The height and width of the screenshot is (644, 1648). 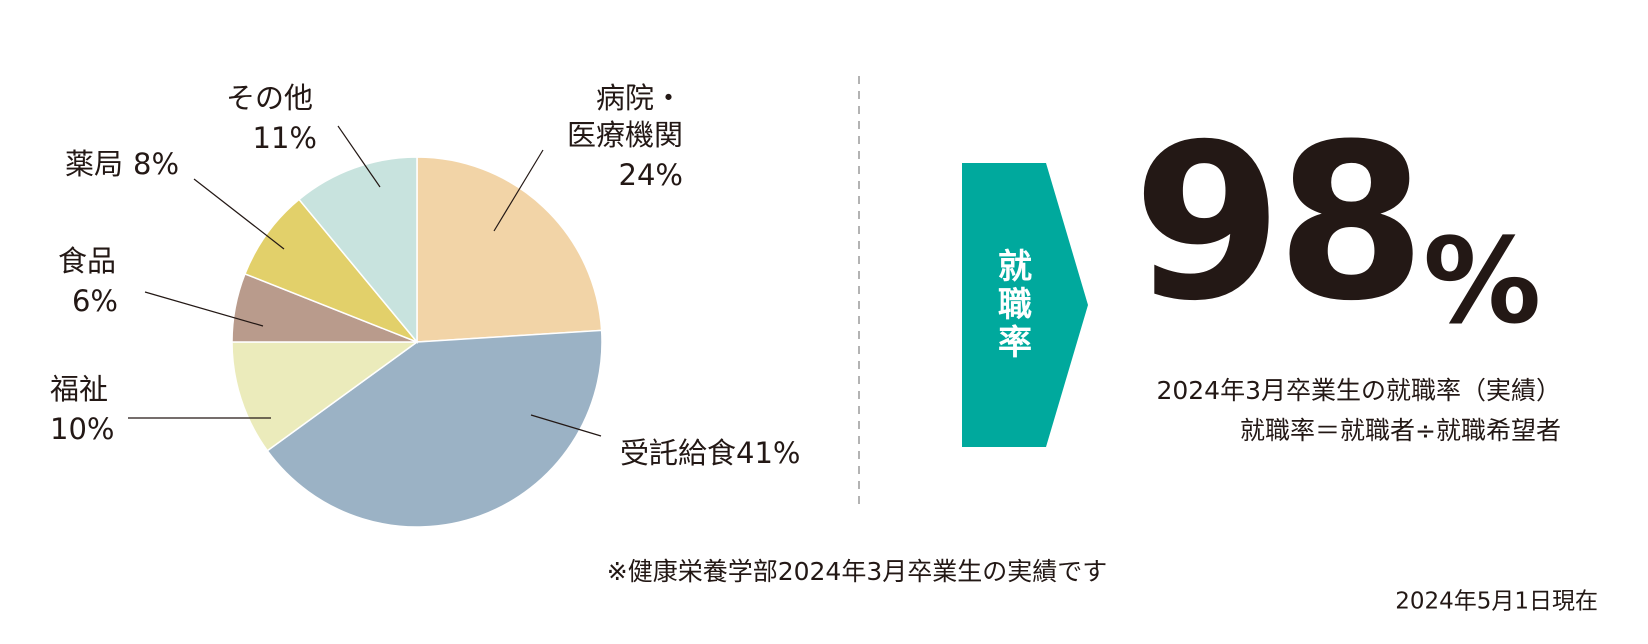 I want to click on value-label: 24%, so click(x=651, y=175).